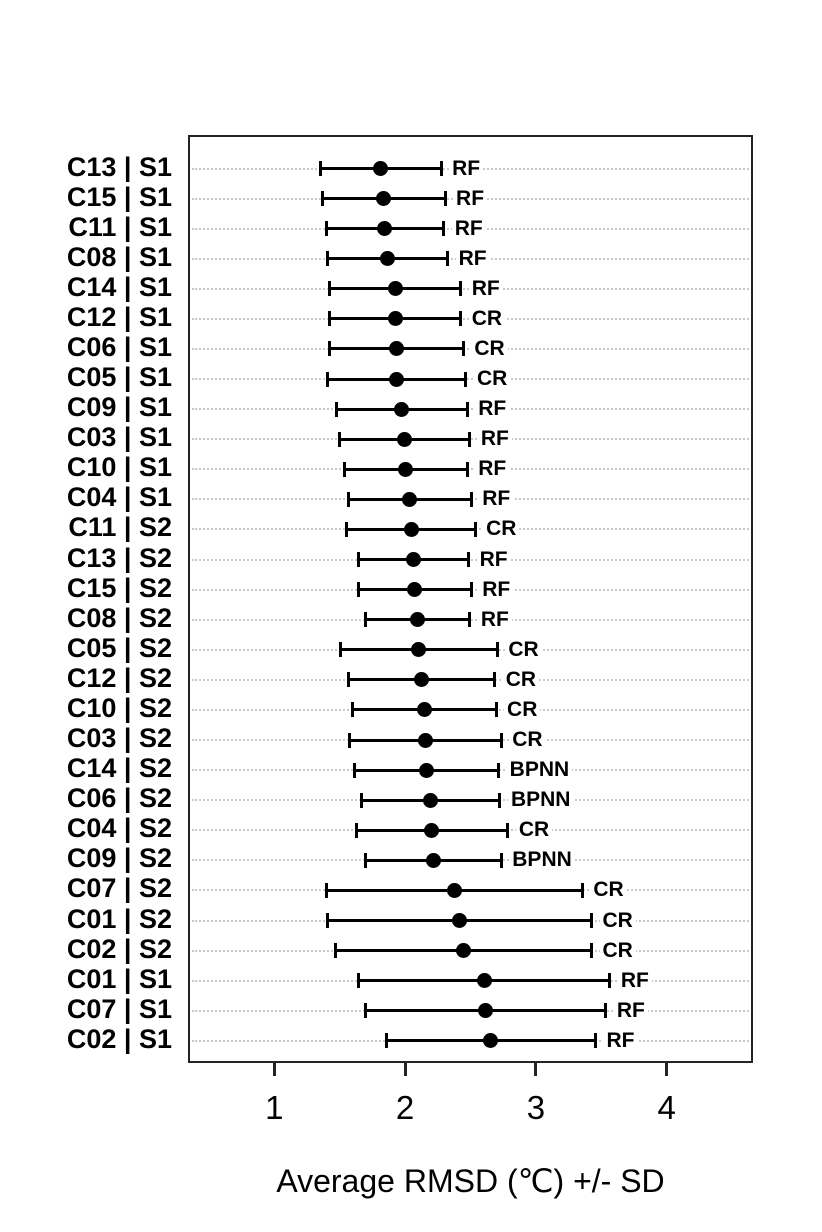 The image size is (822, 1232). What do you see at coordinates (119, 858) in the screenshot?
I see `y-axis-label: C09 | S2` at bounding box center [119, 858].